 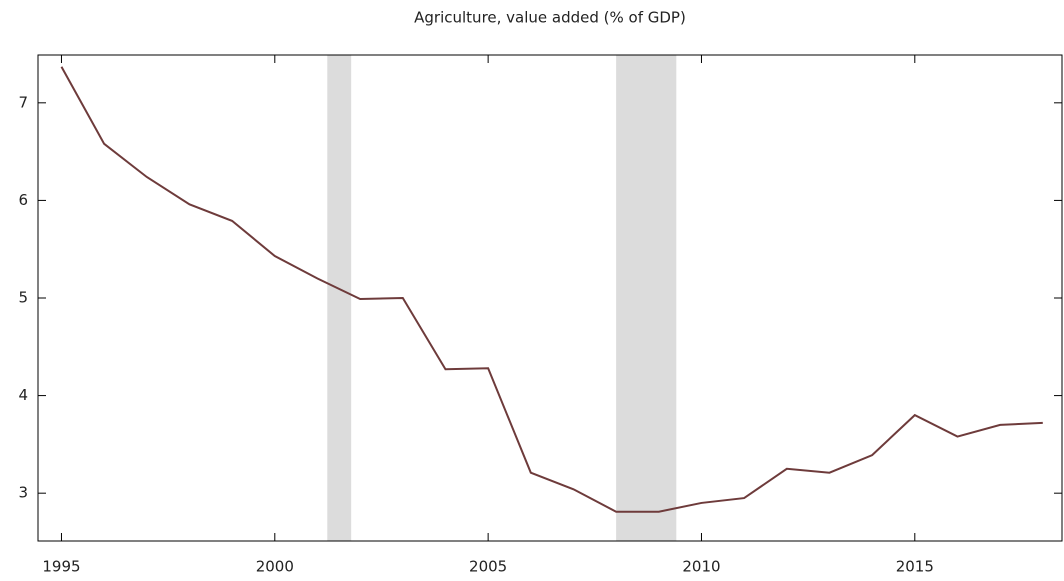 I want to click on y-tick-label: 6, so click(x=23, y=200).